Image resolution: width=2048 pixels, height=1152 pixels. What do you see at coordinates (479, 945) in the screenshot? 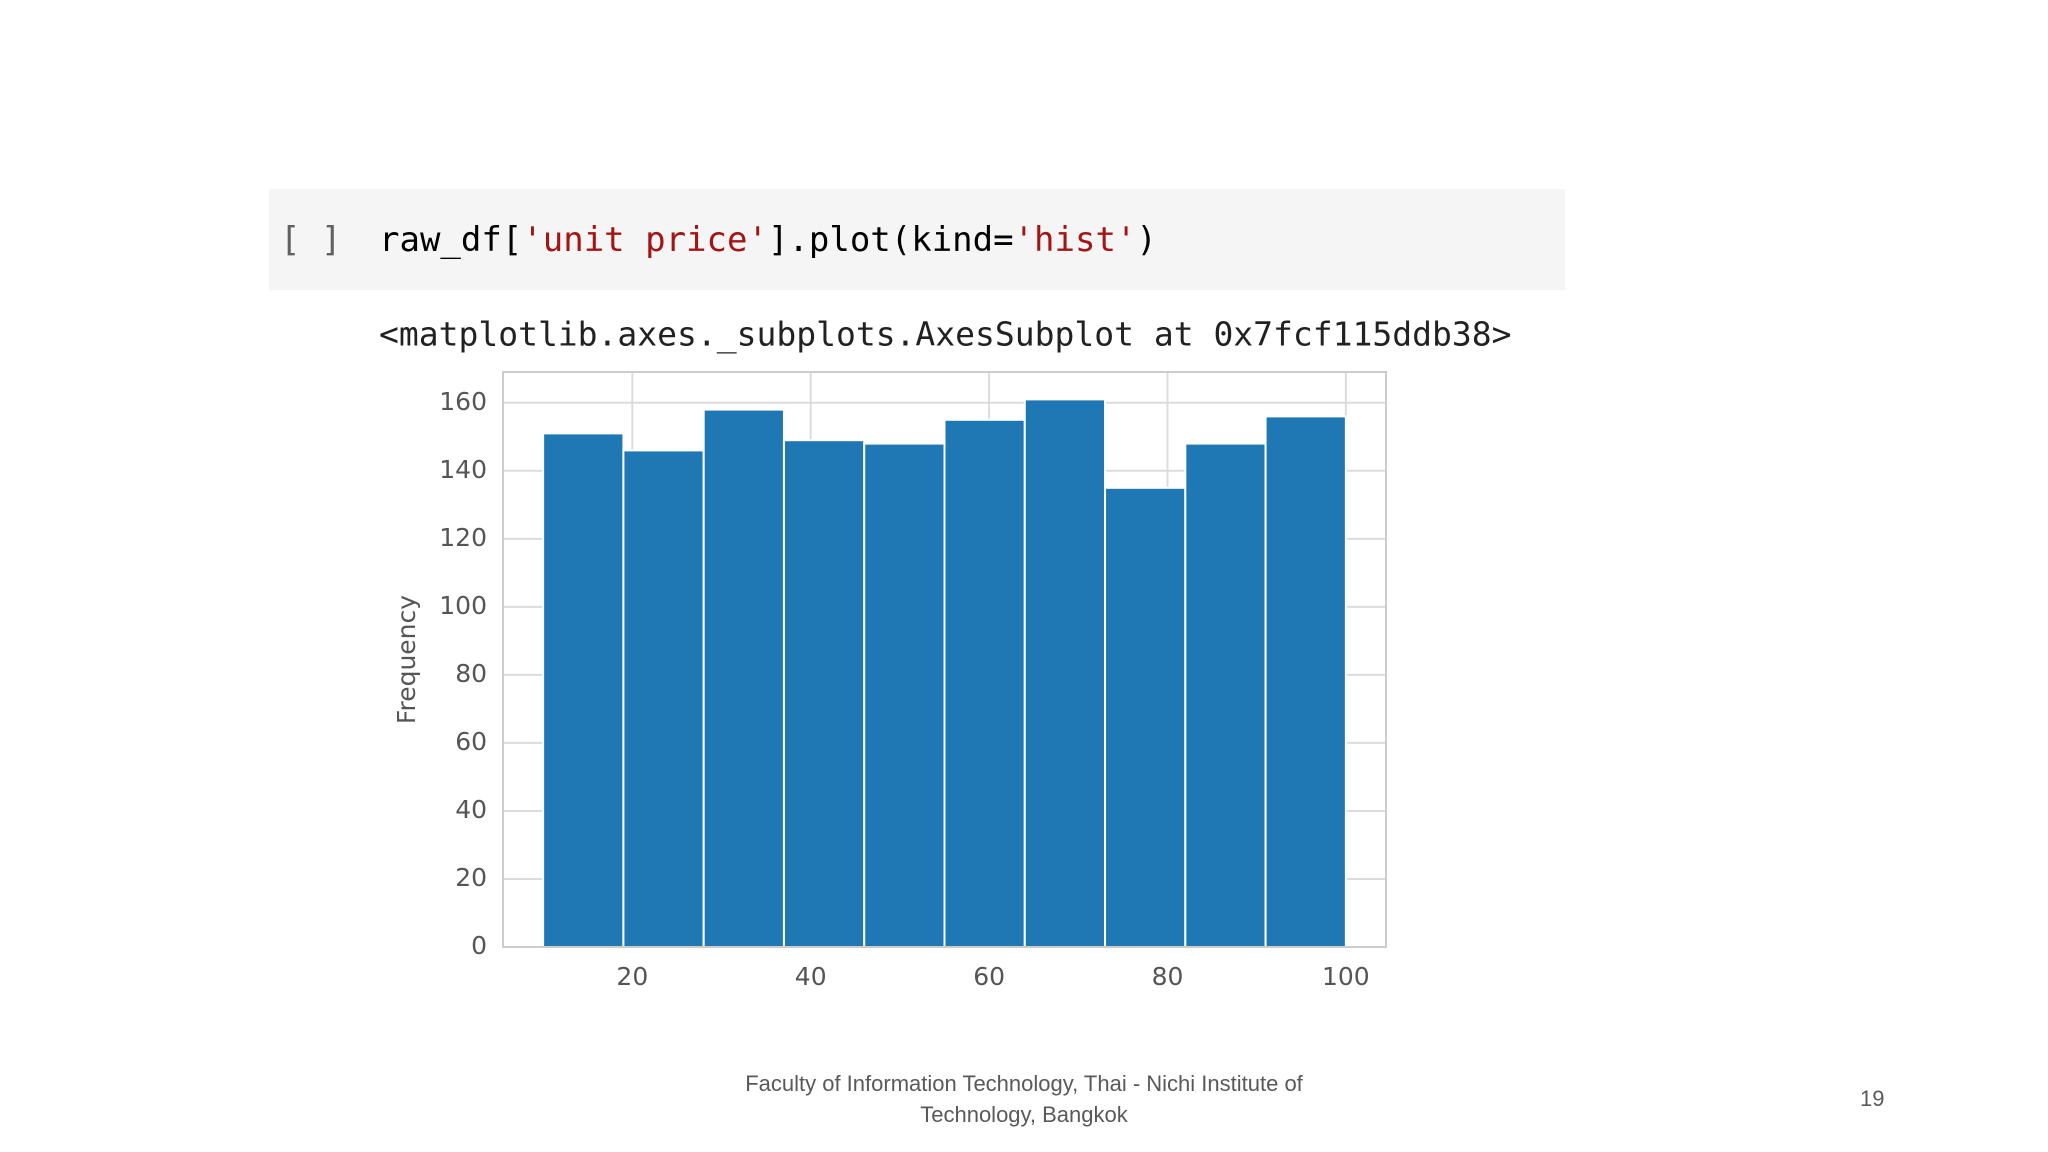
I see `y-tick-label: 0` at bounding box center [479, 945].